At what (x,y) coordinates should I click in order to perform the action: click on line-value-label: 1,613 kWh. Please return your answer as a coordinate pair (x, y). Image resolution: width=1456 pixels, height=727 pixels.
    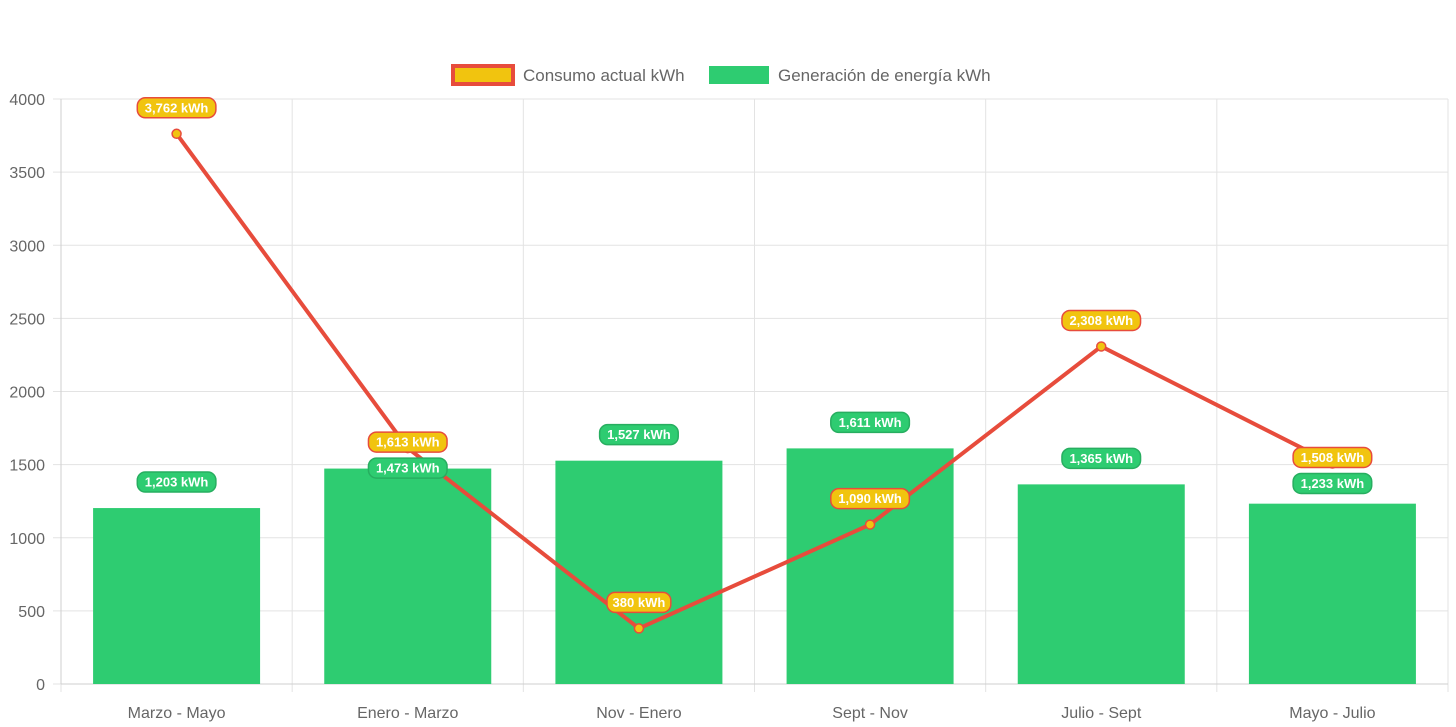
    Looking at the image, I should click on (407, 442).